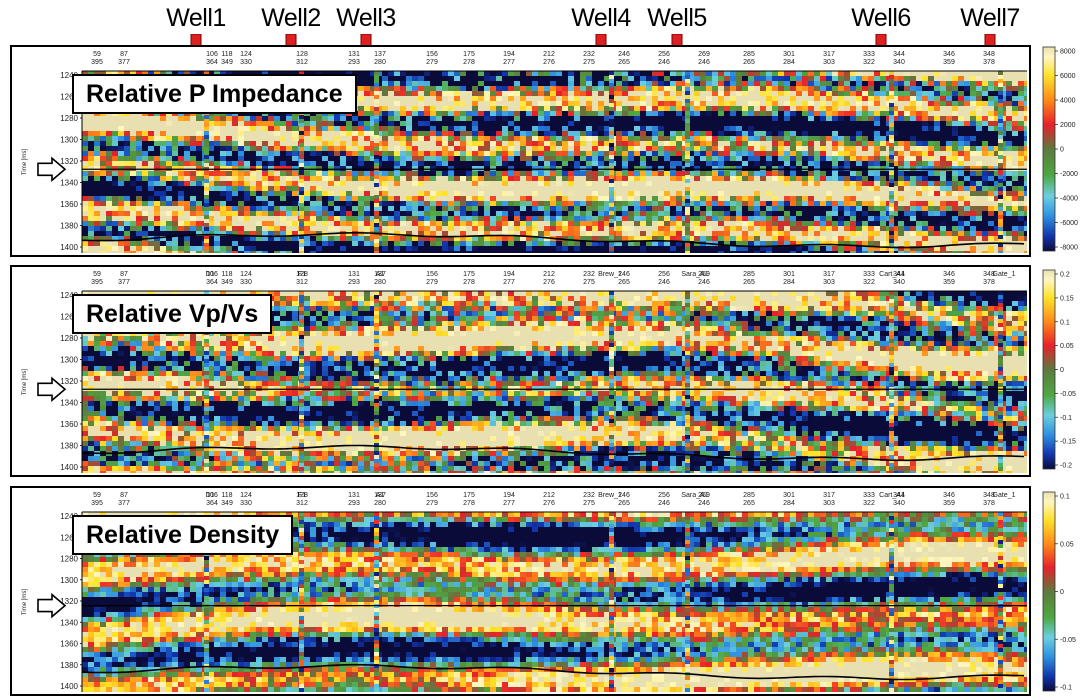  I want to click on trace-label-top: 232, so click(589, 54).